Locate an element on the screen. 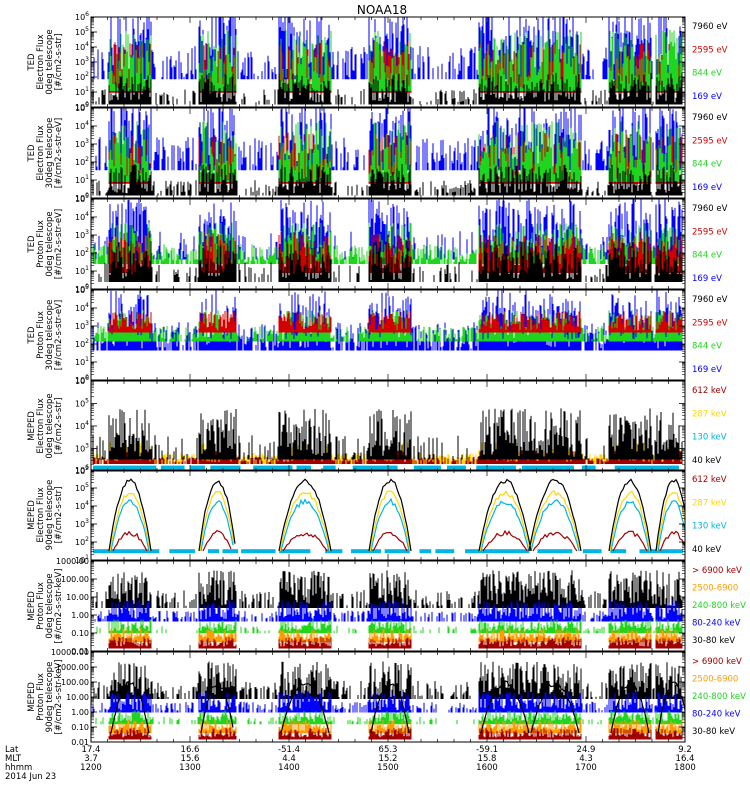 This screenshot has width=750, height=800. legend-entry: 130 keV is located at coordinates (709, 527).